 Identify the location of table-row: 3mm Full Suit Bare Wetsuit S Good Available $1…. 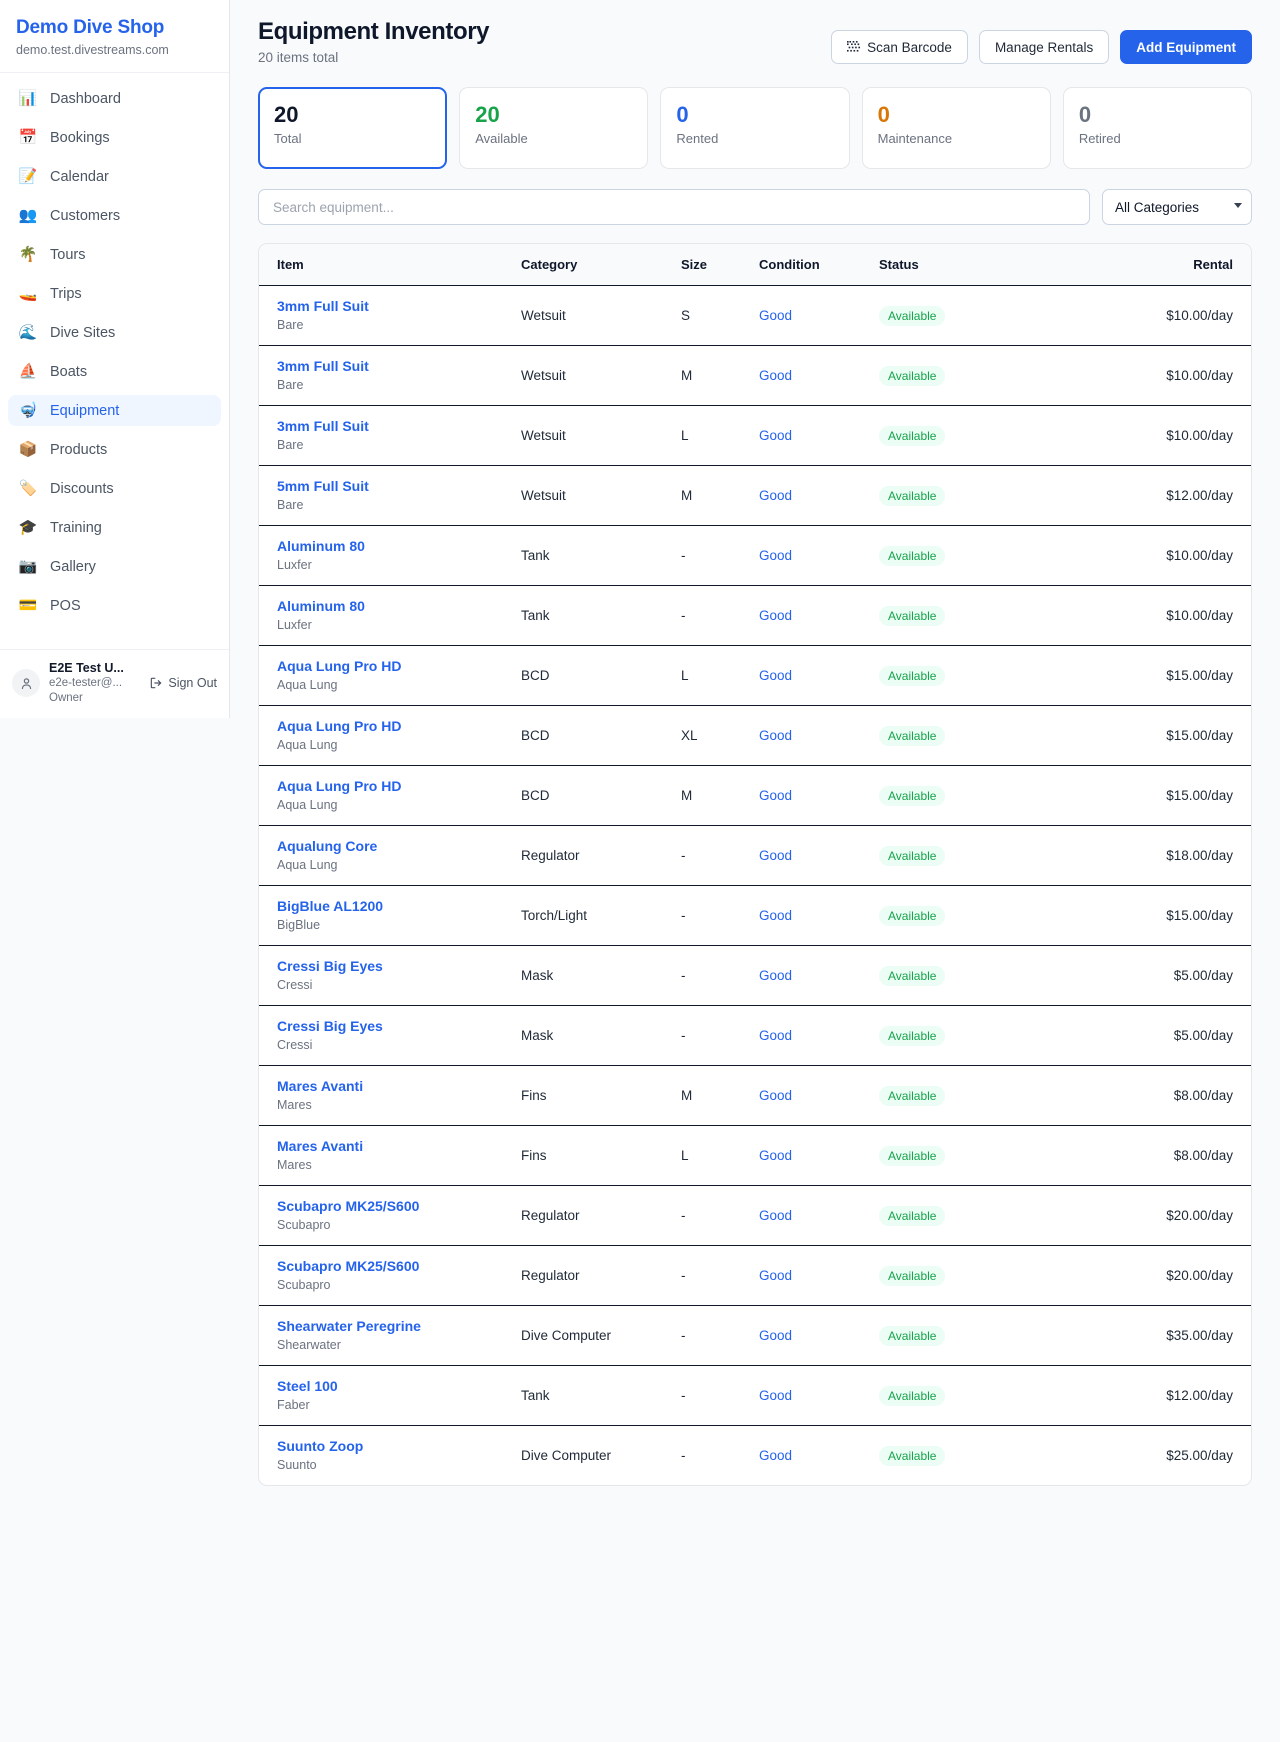
(755, 315).